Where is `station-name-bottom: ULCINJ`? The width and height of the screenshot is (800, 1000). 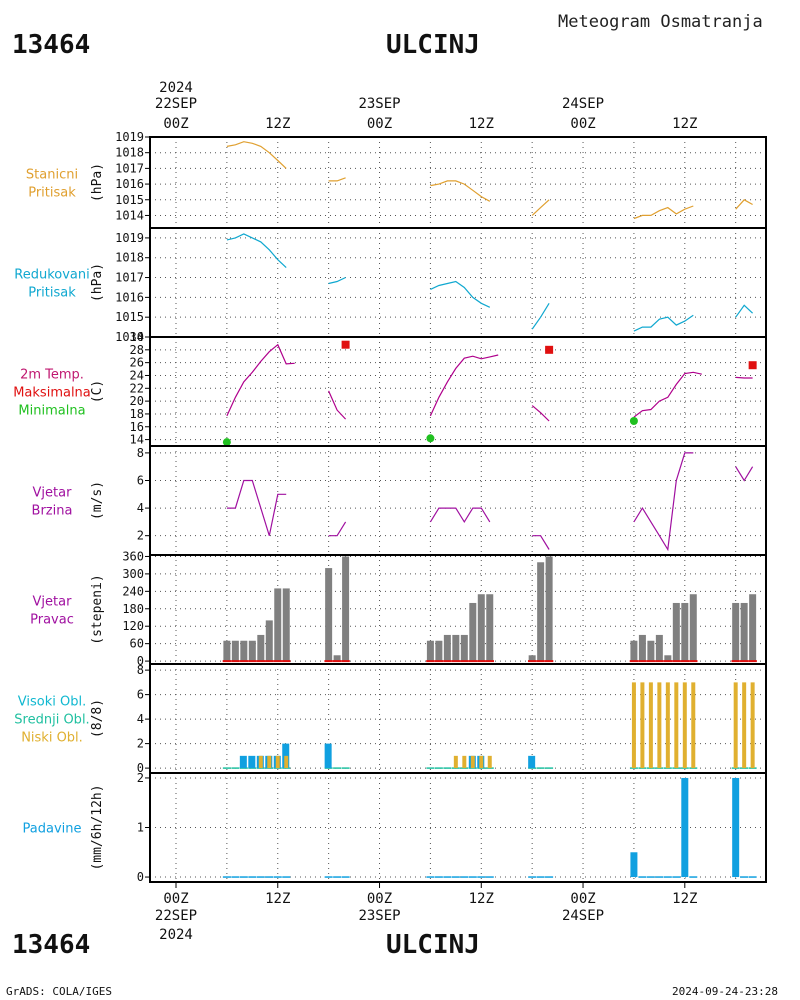
station-name-bottom: ULCINJ is located at coordinates (433, 945).